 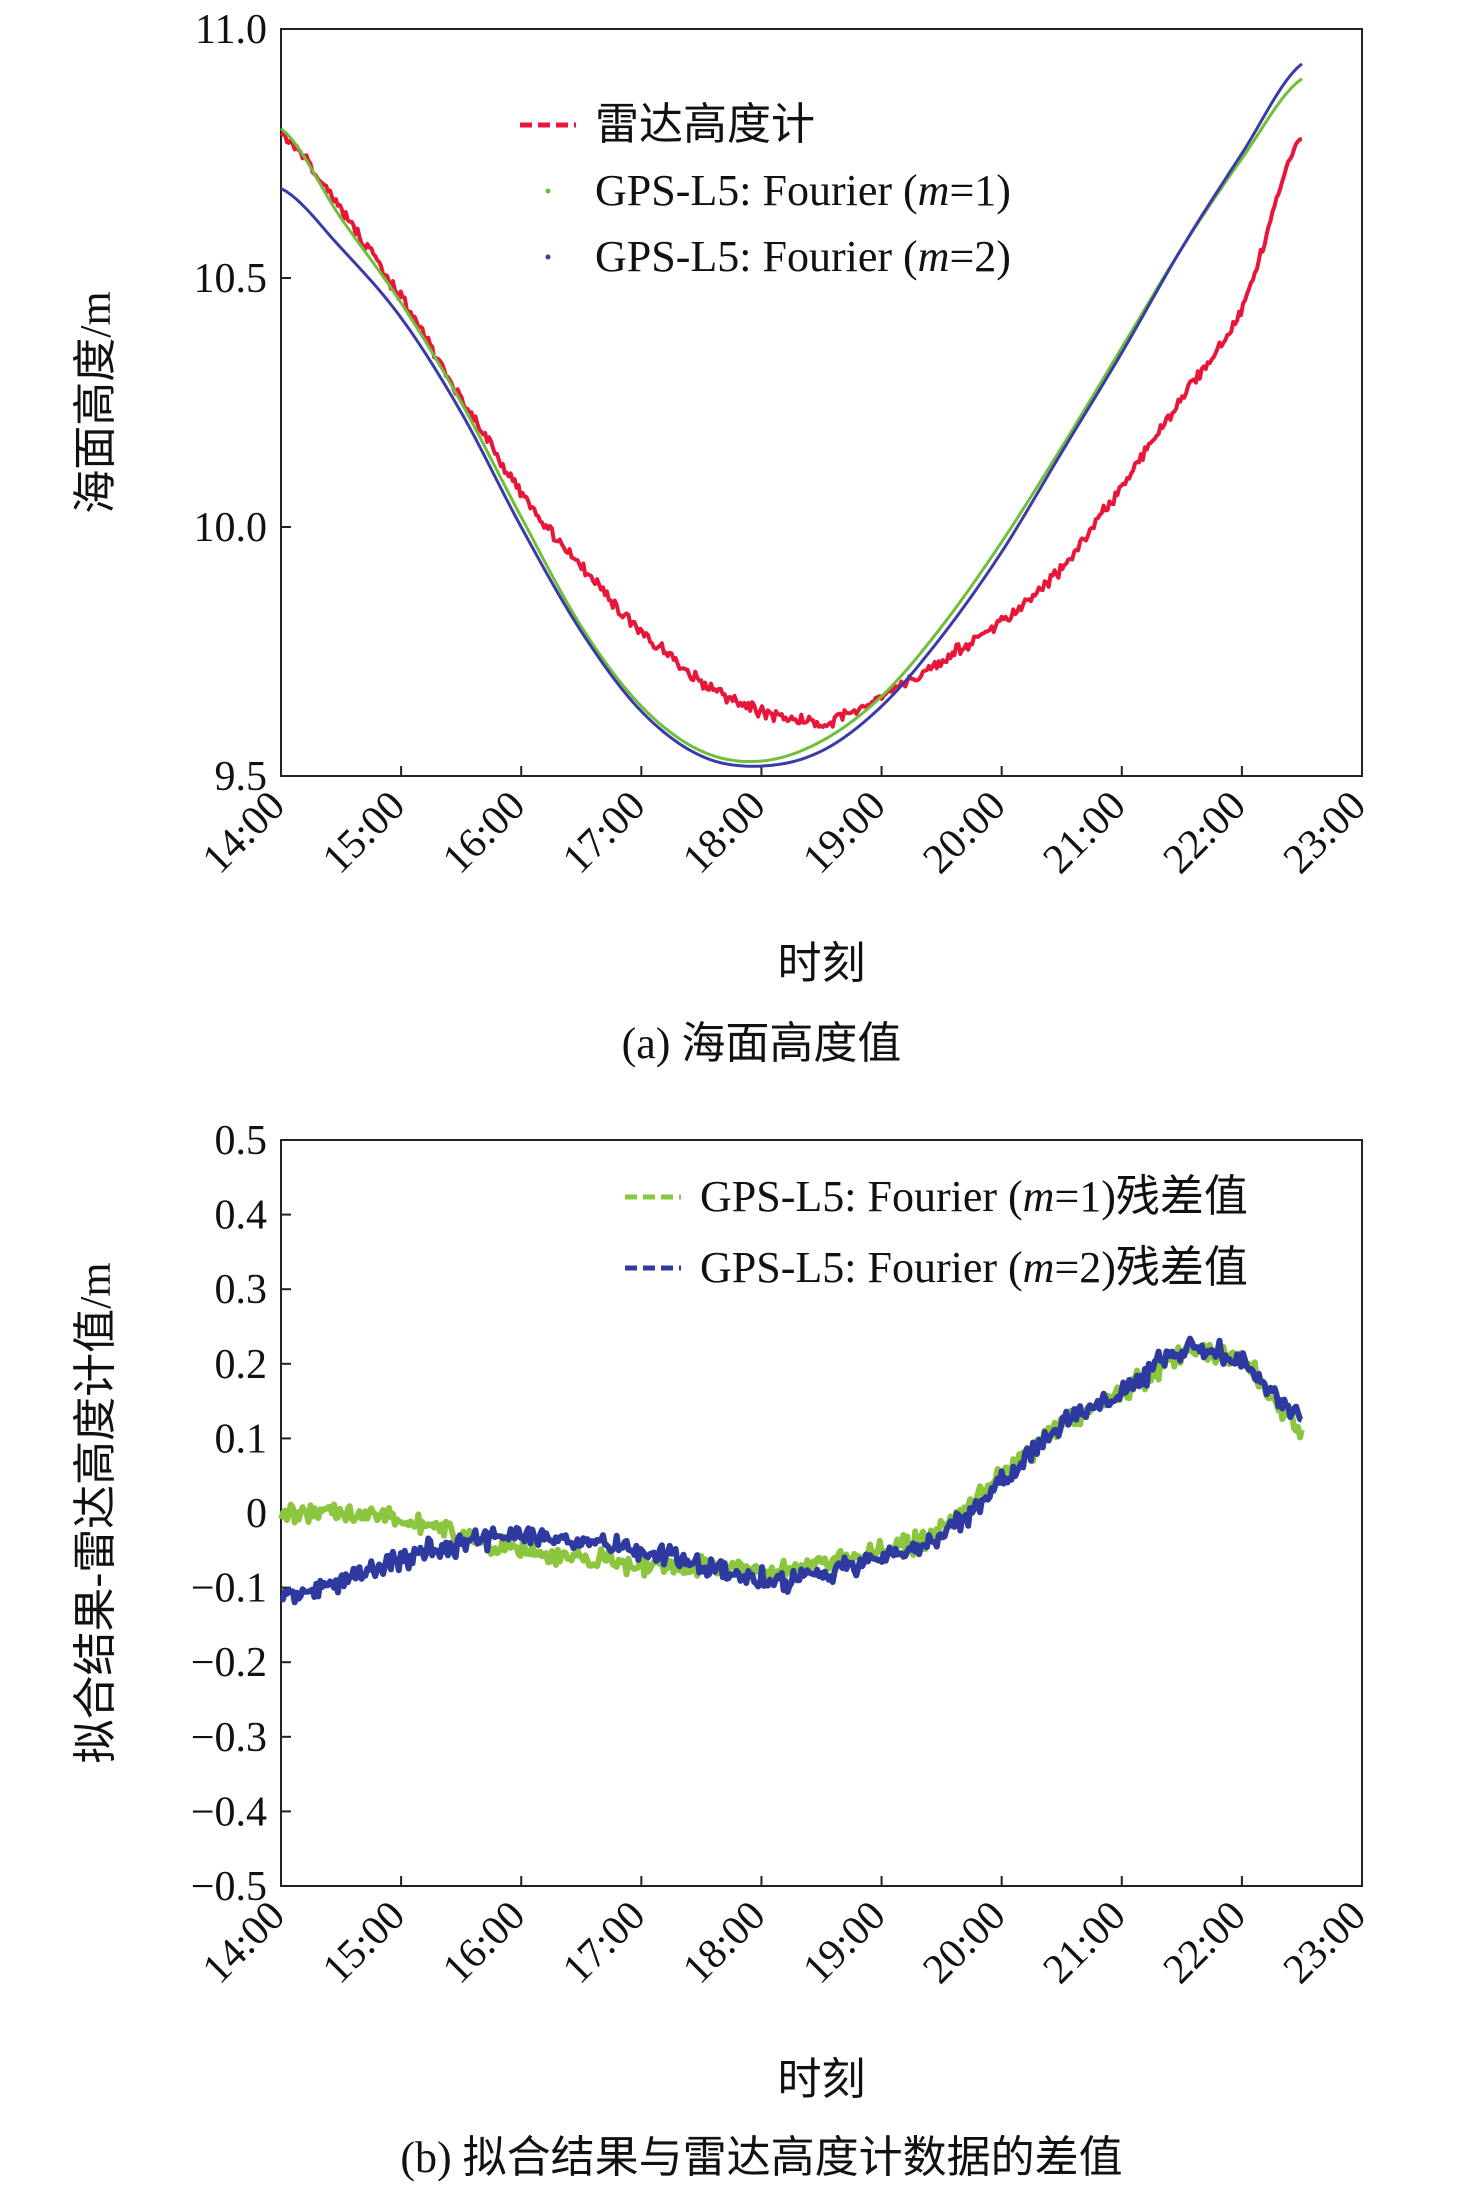 I want to click on y-tick-label: 0.4, so click(x=241, y=1216).